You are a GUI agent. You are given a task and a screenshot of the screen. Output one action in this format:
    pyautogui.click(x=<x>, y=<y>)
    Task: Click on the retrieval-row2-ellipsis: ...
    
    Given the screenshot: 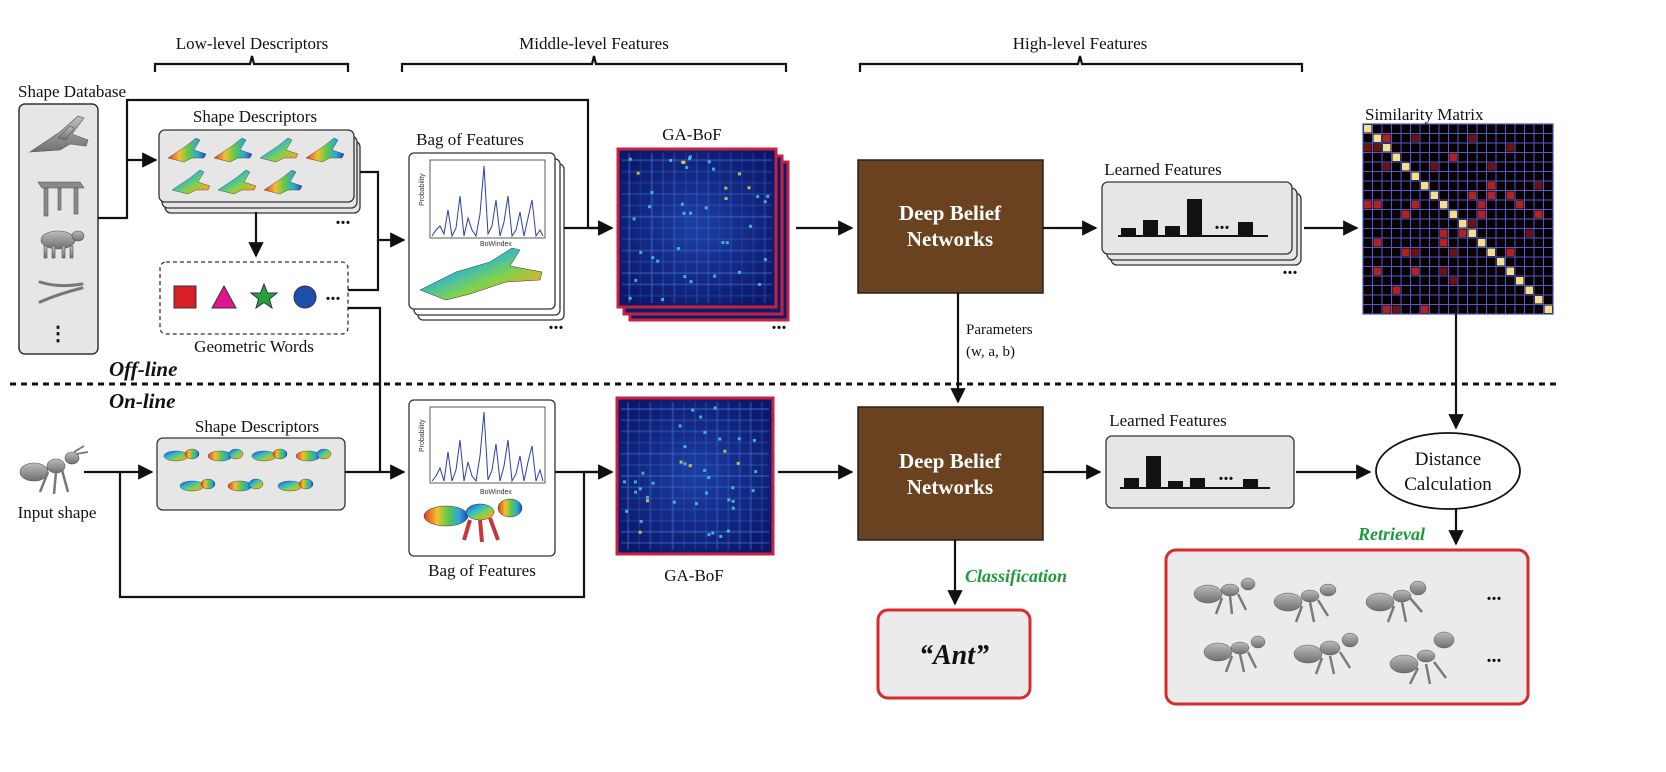 What is the action you would take?
    pyautogui.click(x=1494, y=656)
    